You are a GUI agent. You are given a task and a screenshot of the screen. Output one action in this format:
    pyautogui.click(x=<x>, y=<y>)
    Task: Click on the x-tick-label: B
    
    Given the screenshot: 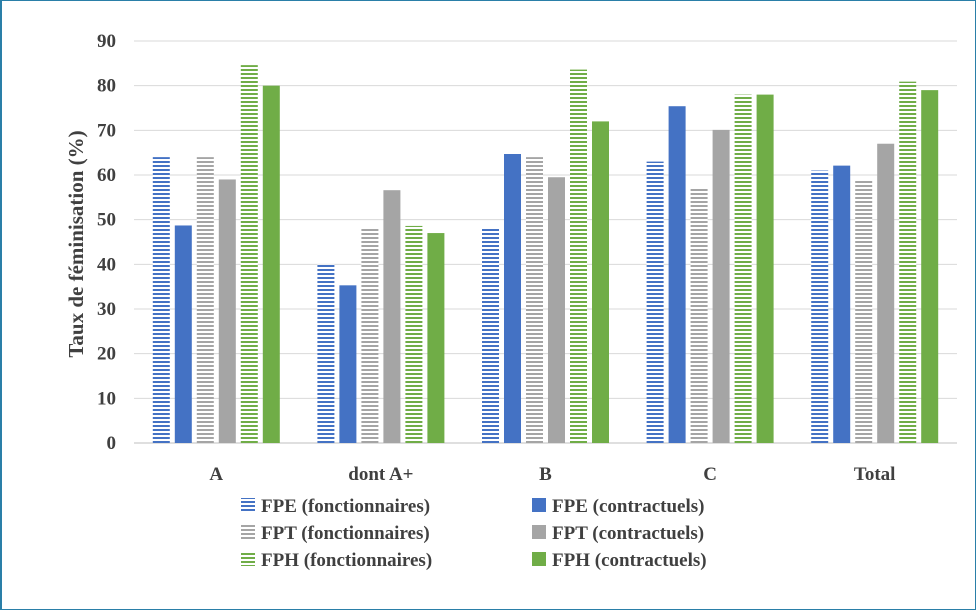 What is the action you would take?
    pyautogui.click(x=545, y=474)
    